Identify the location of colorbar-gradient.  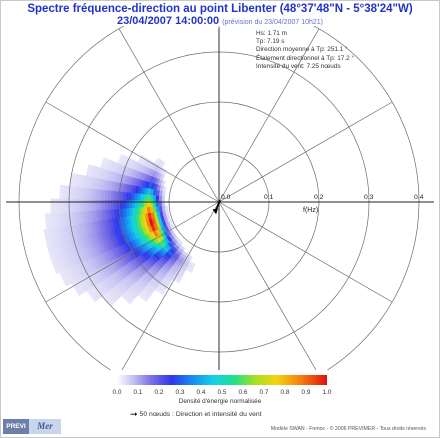
(222, 380).